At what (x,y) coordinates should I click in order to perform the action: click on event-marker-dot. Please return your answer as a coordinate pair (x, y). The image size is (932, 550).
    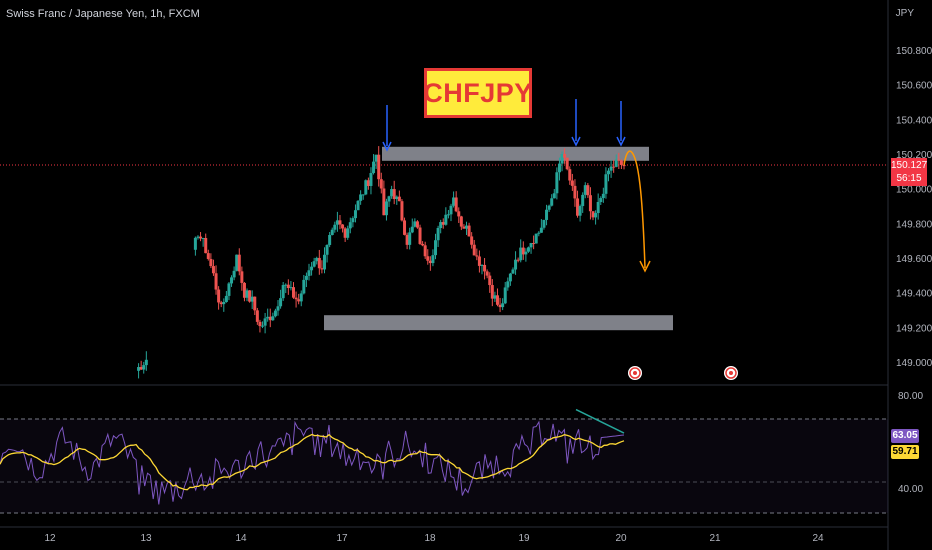
    Looking at the image, I should click on (731, 373).